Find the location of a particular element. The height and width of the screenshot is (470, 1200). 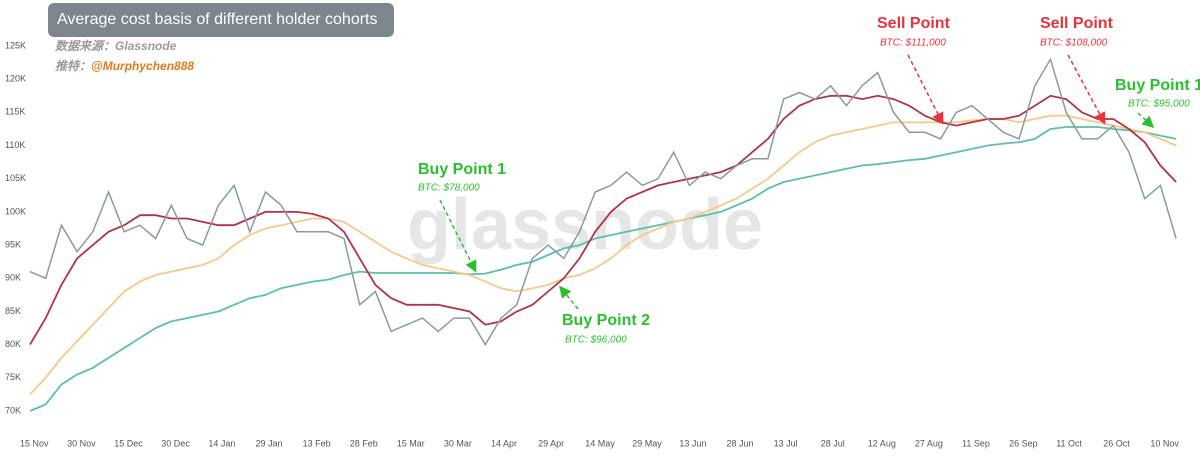

y-tick-label: 115K is located at coordinates (15, 112).